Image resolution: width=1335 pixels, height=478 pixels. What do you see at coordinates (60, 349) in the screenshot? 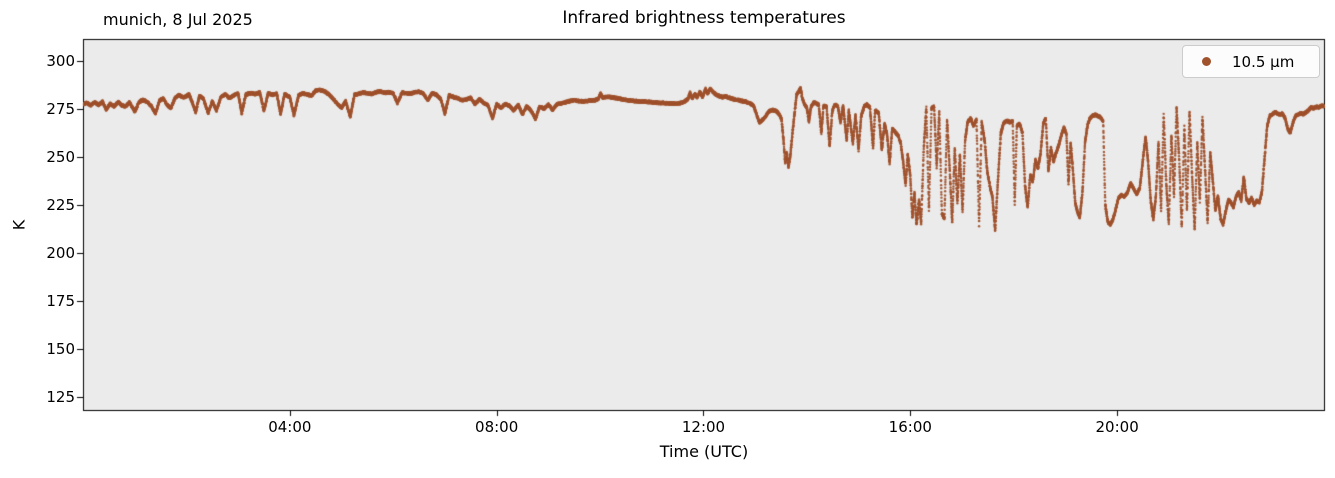
I see `y-tick-label: 150` at bounding box center [60, 349].